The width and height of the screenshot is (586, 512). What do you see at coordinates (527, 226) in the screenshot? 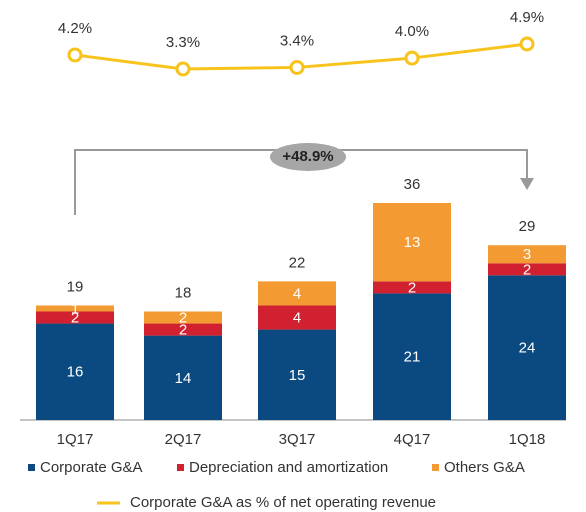
I see `total-label: 29` at bounding box center [527, 226].